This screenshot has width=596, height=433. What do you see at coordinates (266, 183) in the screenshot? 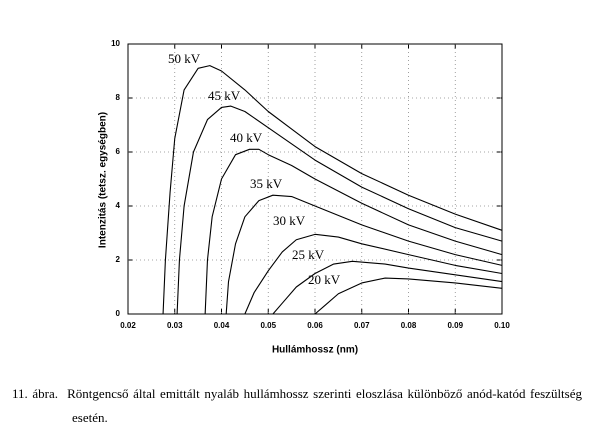
I see `curve-label: 35 kV` at bounding box center [266, 183].